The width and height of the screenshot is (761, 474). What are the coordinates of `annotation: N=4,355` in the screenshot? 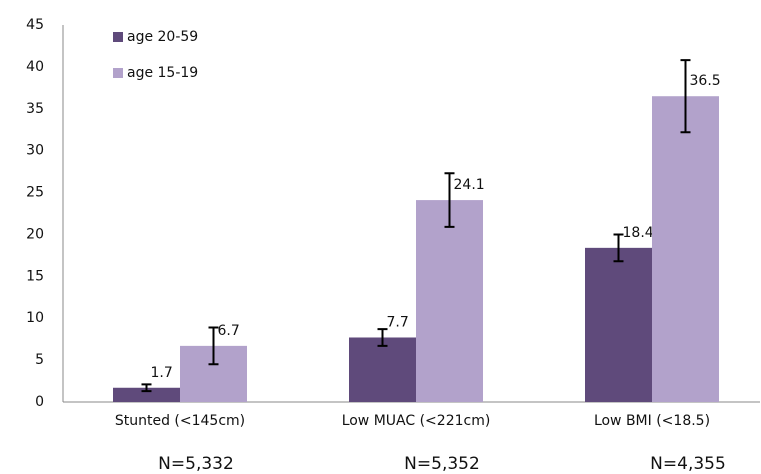 It's located at (688, 464).